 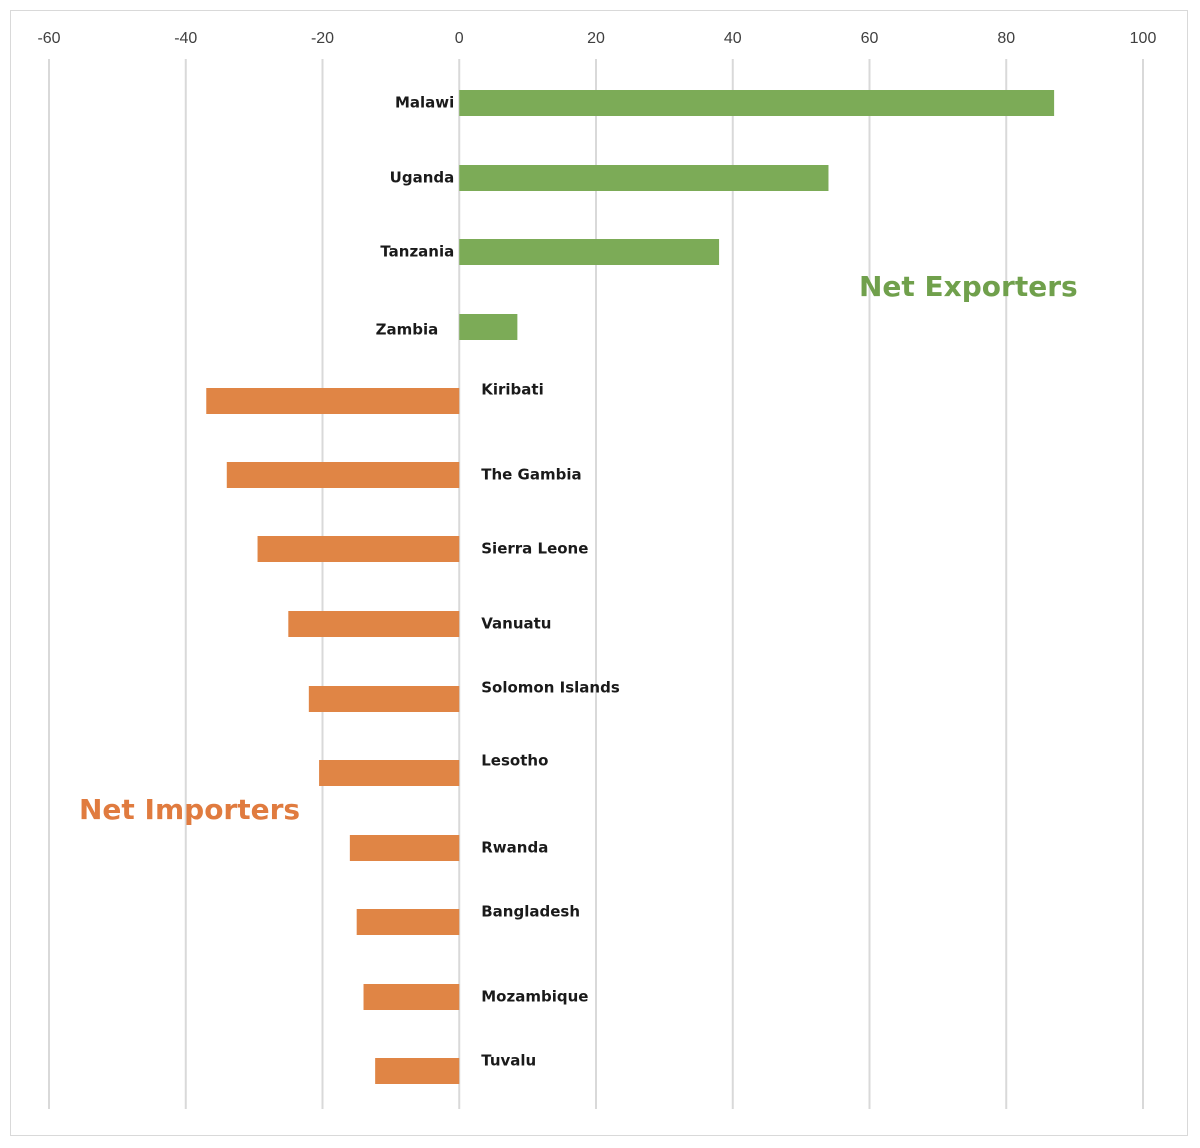 What do you see at coordinates (424, 103) in the screenshot?
I see `category-label: Malawi` at bounding box center [424, 103].